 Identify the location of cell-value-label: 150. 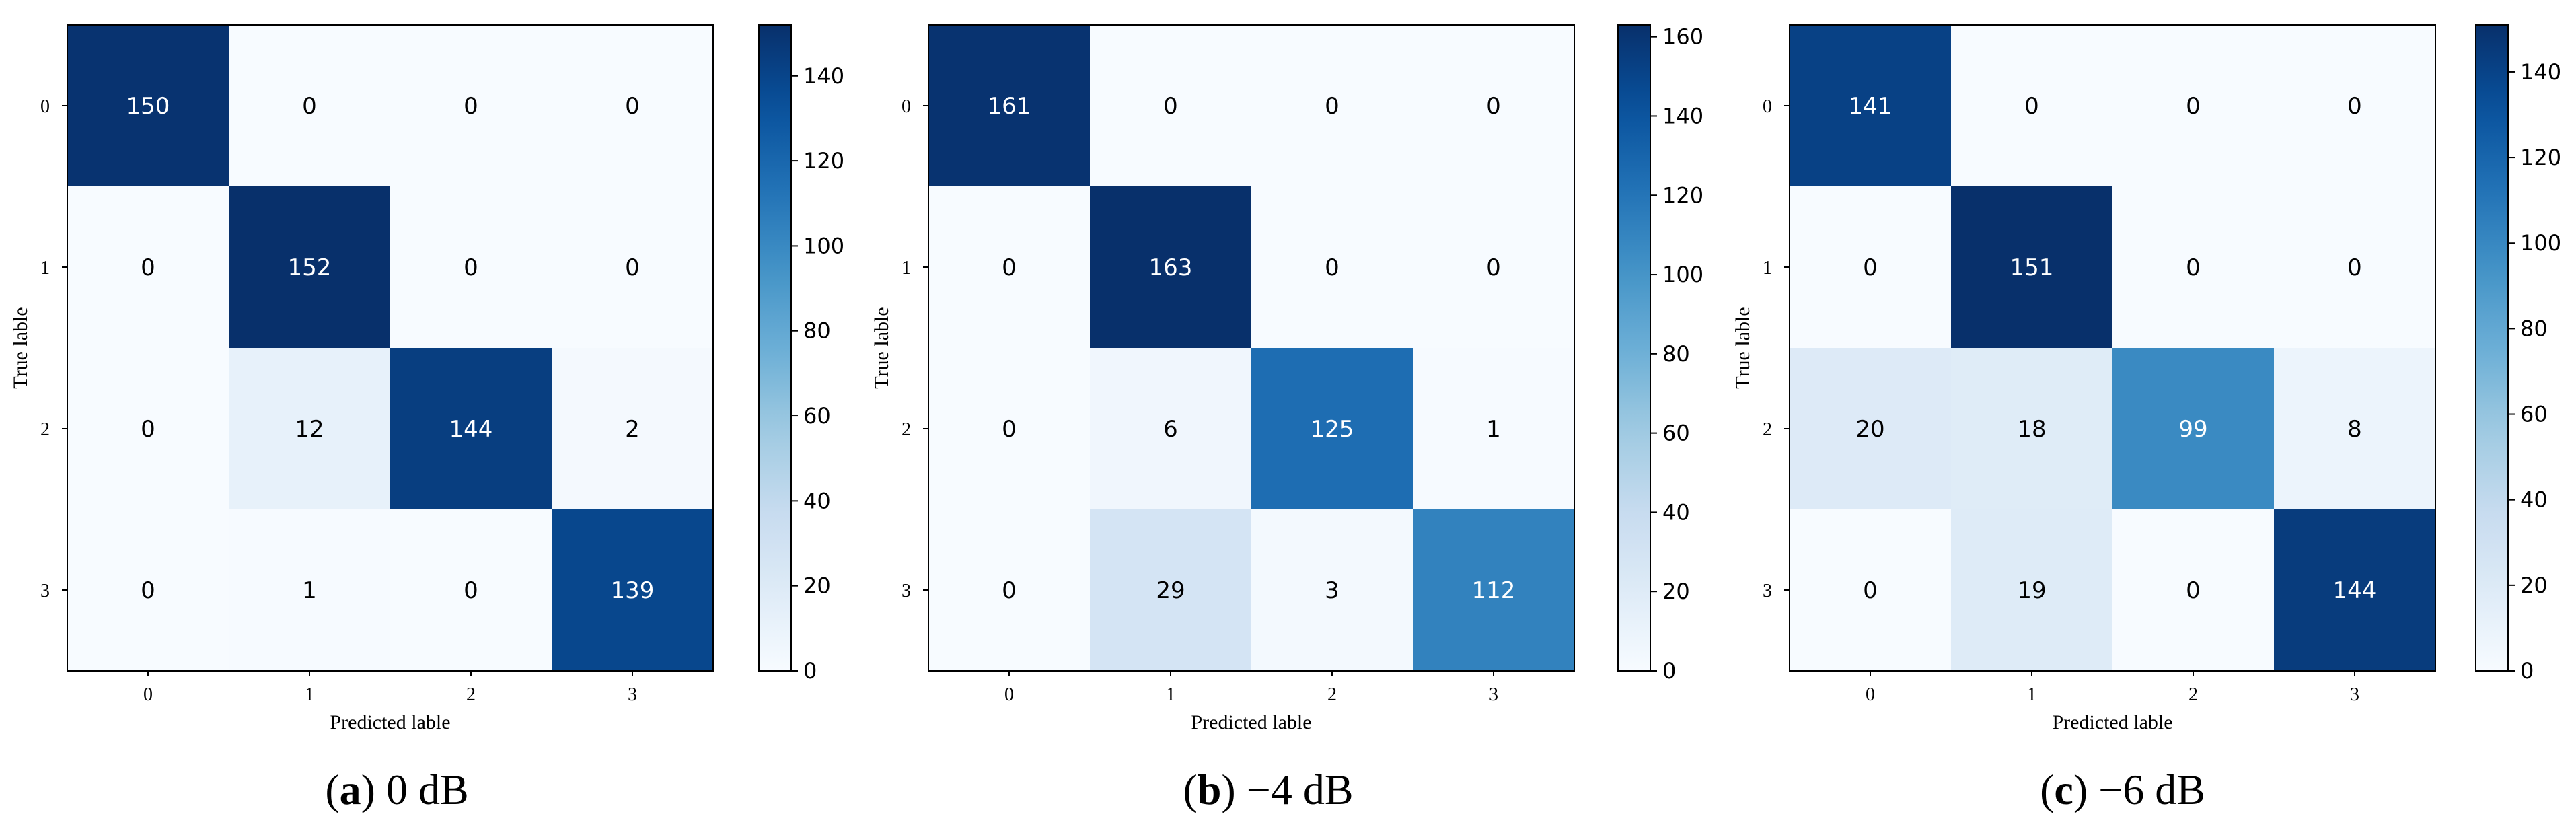
(148, 106).